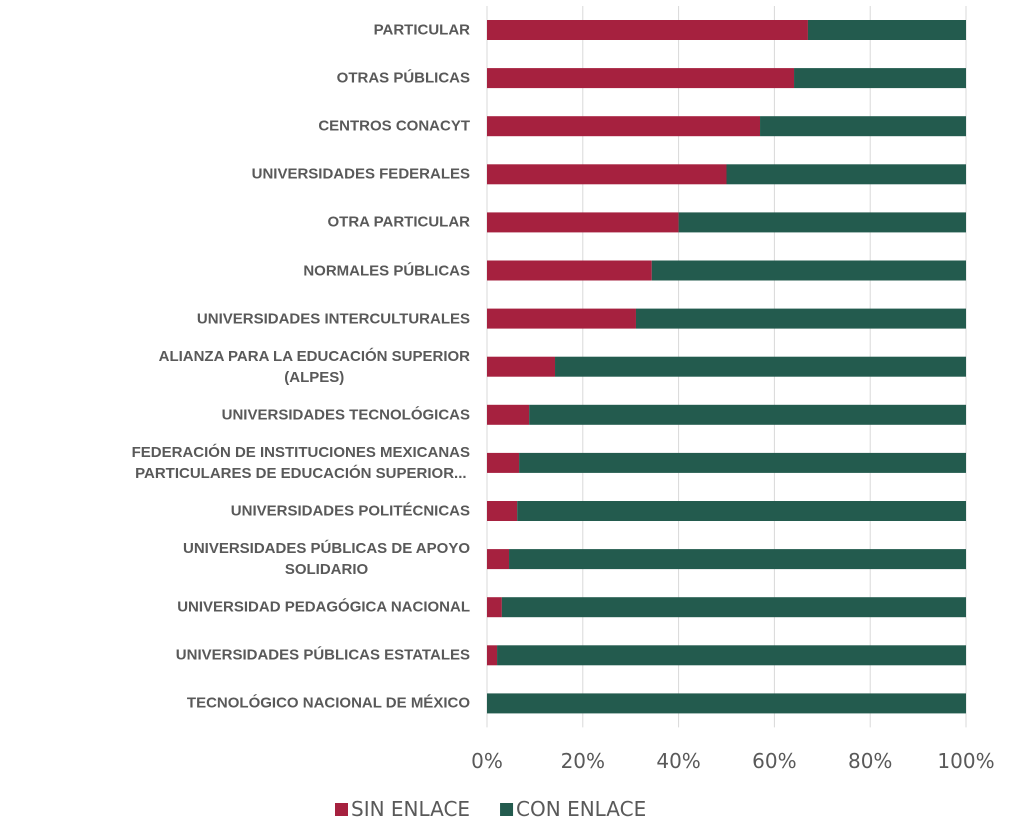 The image size is (1022, 823). I want to click on y-tick-label: UNIVERSIDADES TECNOLÓGICAS, so click(345, 415).